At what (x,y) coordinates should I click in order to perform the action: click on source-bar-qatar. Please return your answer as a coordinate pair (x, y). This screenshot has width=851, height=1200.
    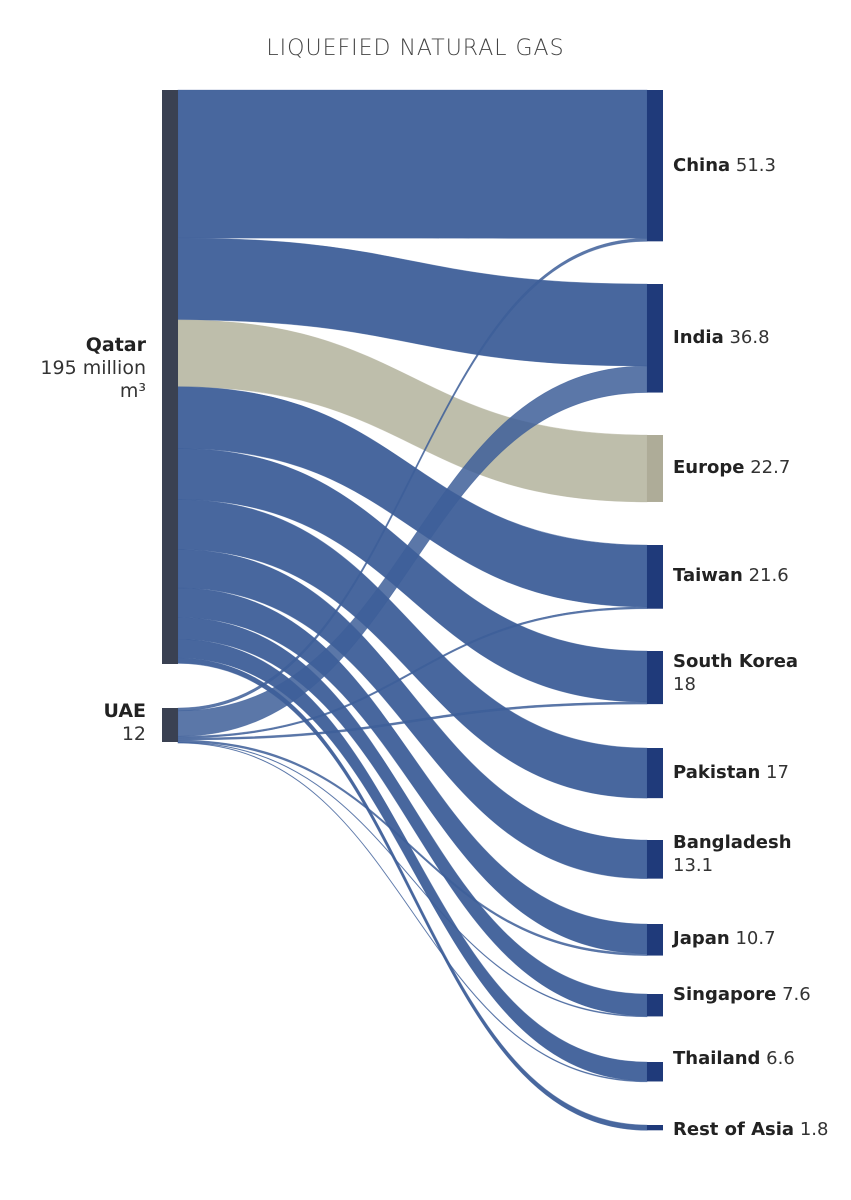
    Looking at the image, I should click on (170, 377).